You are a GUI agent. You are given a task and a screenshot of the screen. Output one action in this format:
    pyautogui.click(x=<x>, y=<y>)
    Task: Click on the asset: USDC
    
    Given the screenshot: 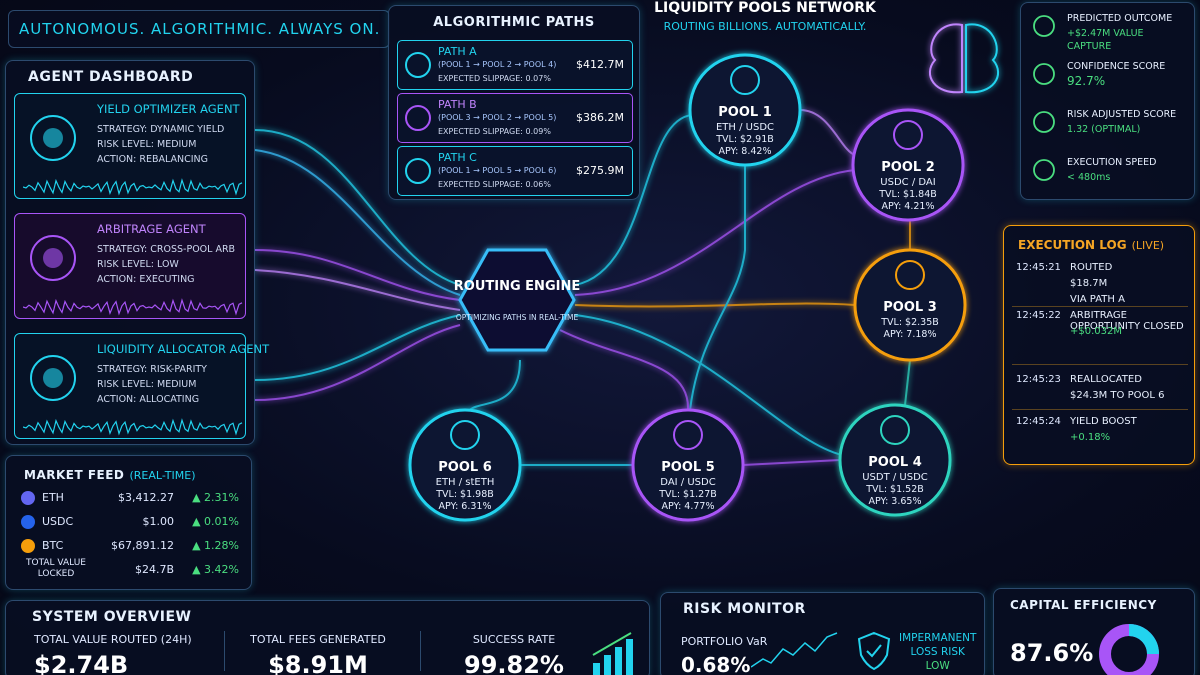 What is the action you would take?
    pyautogui.click(x=58, y=521)
    